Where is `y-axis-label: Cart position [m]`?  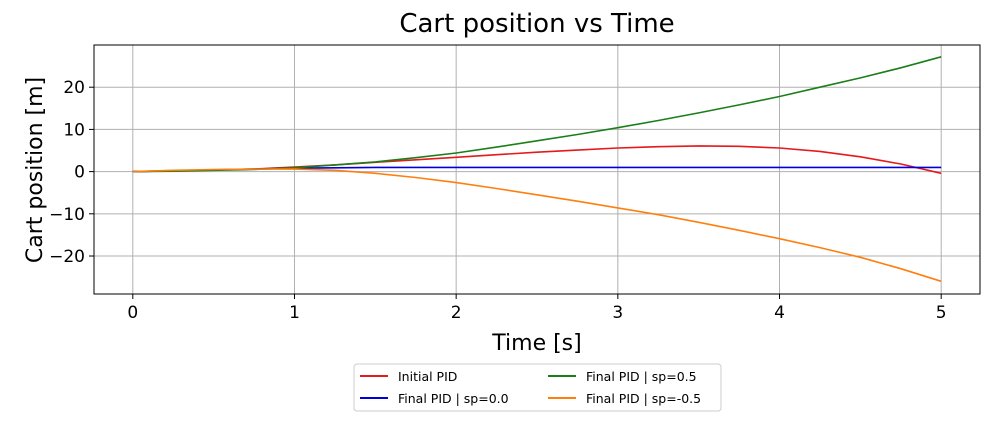 y-axis-label: Cart position [m] is located at coordinates (35, 170).